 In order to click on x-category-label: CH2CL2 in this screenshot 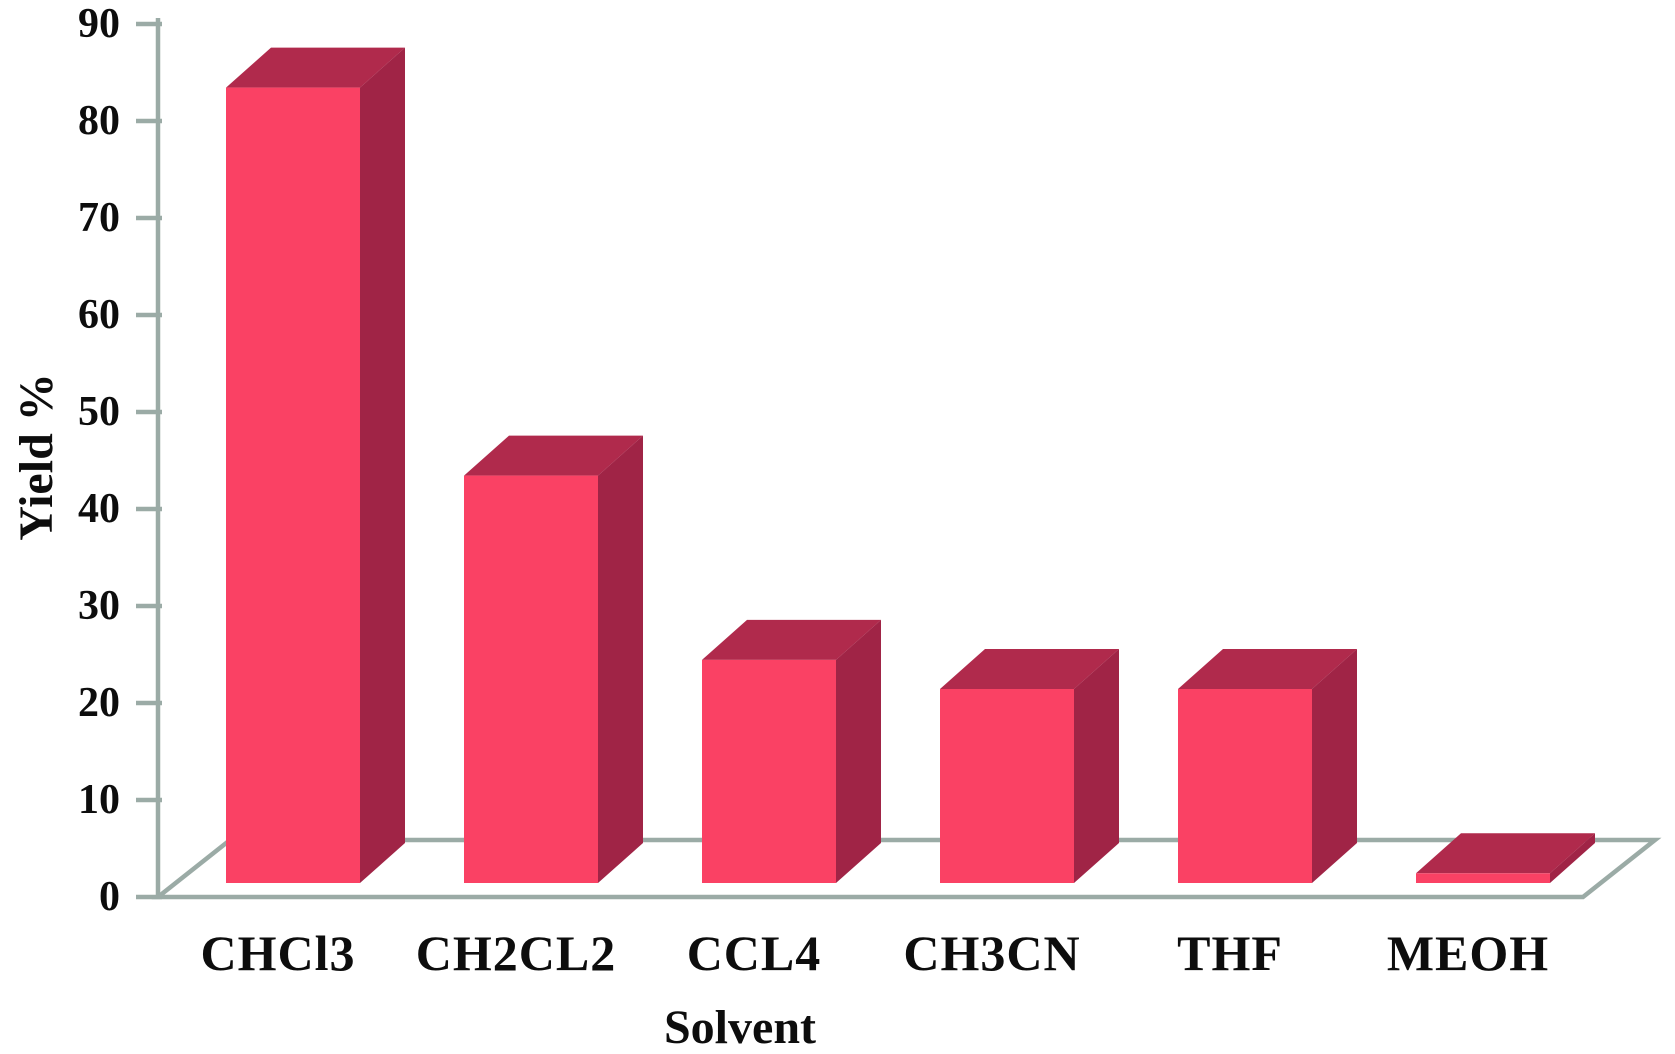, I will do `click(516, 953)`.